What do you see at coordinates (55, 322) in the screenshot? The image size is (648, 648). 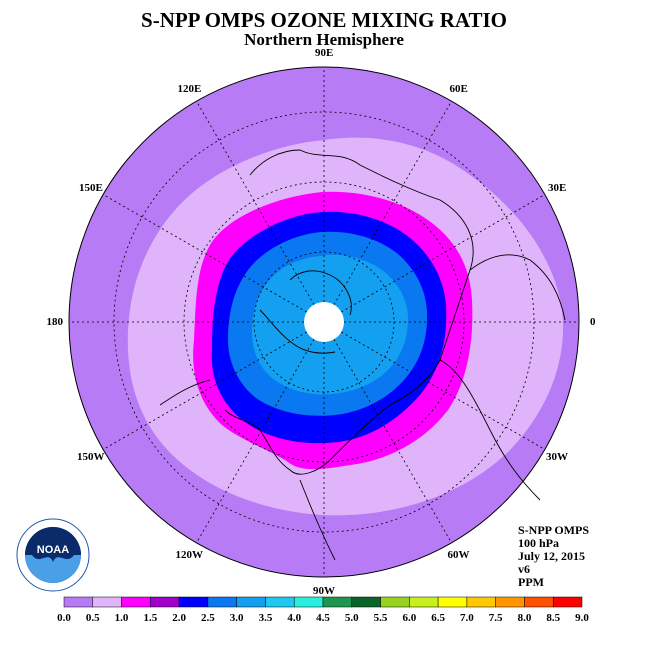 I see `lon-label: 180` at bounding box center [55, 322].